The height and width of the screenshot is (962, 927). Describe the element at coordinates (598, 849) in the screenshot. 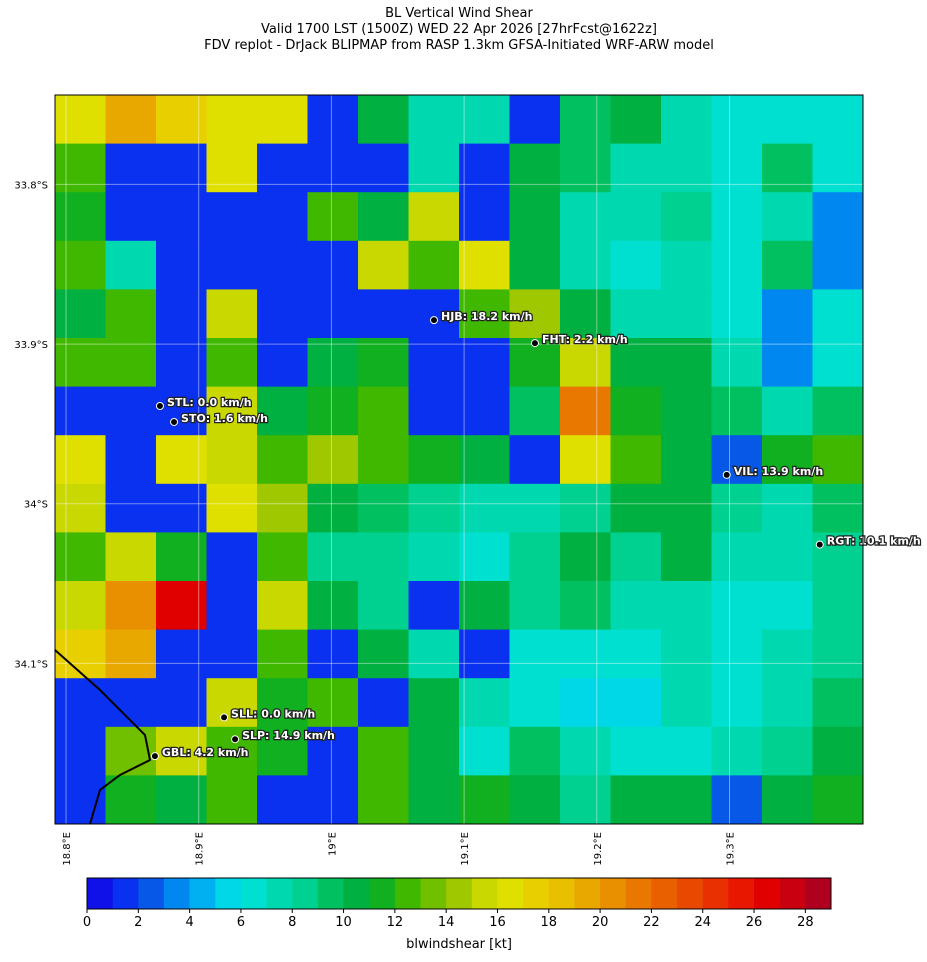

I see `x-tick-label: 19.2°E` at that location.